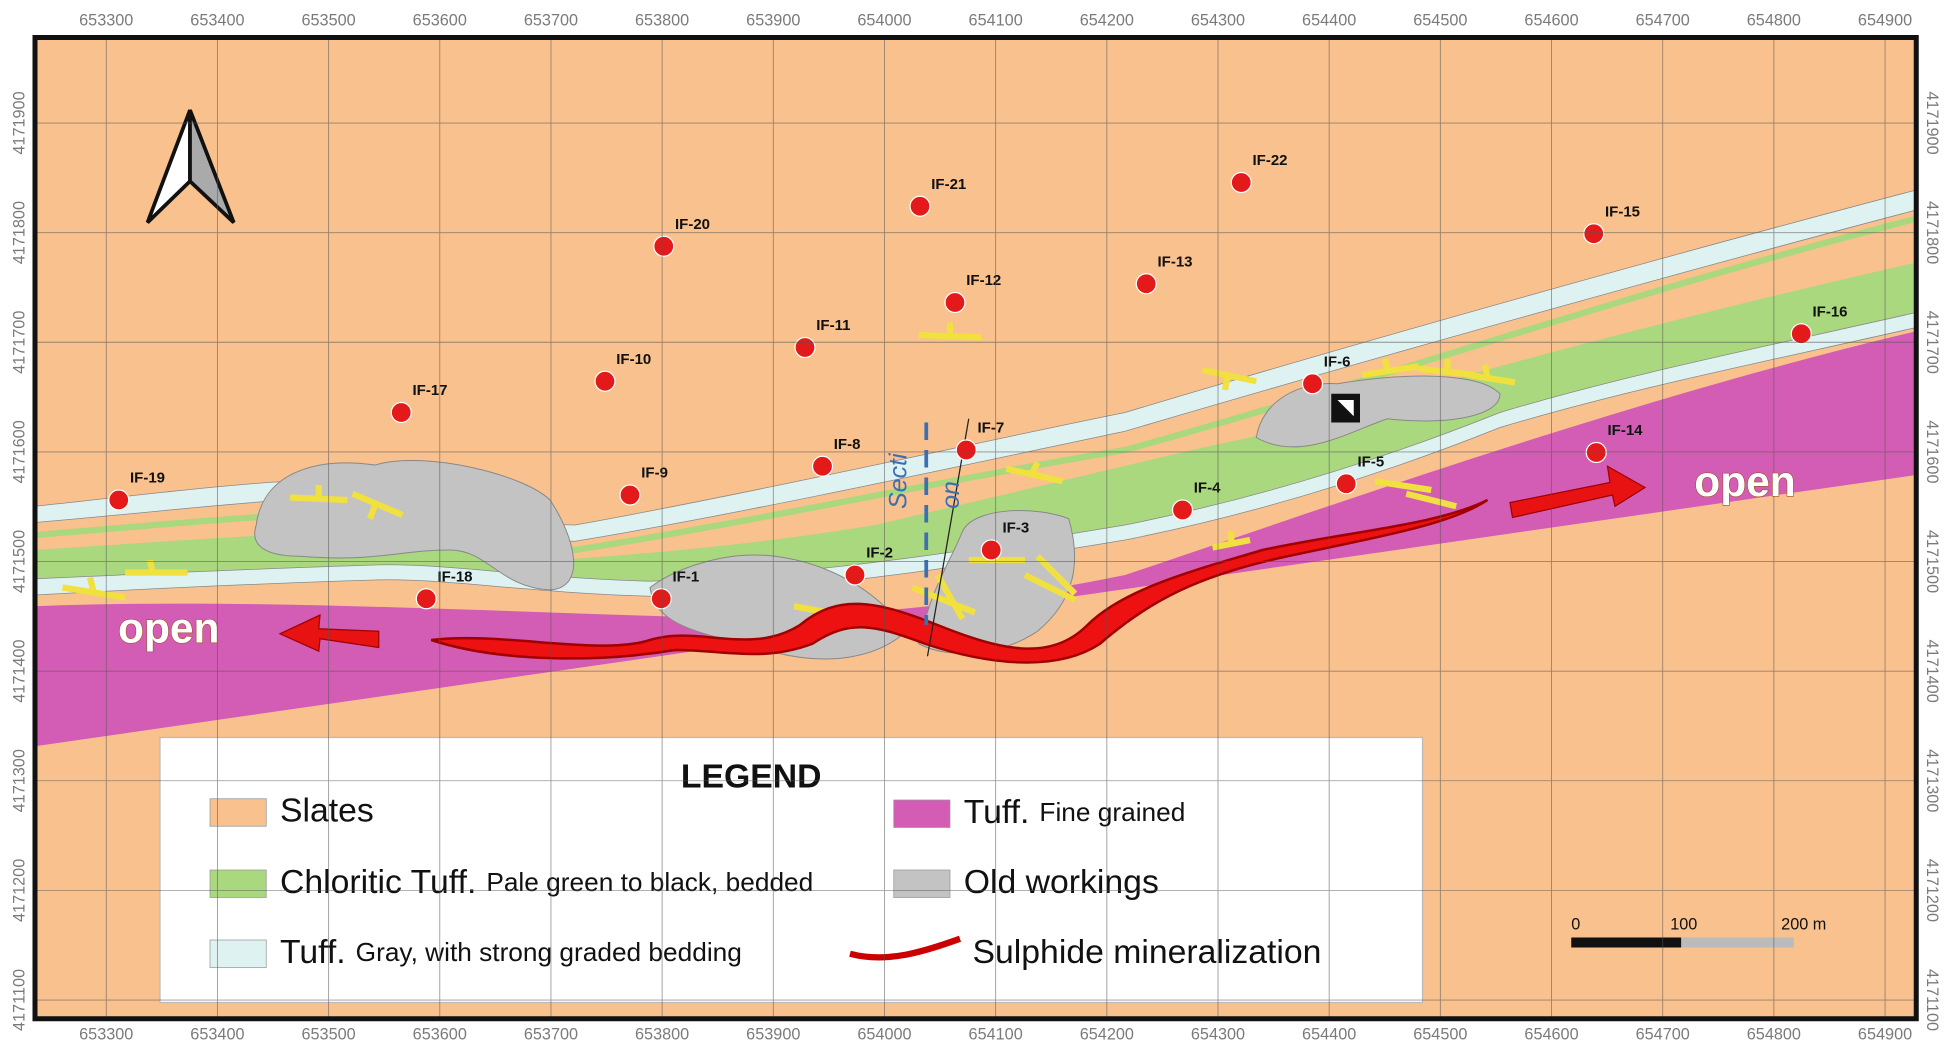 The width and height of the screenshot is (1950, 1045). Describe the element at coordinates (996, 1034) in the screenshot. I see `x-tick-label: 654100` at that location.